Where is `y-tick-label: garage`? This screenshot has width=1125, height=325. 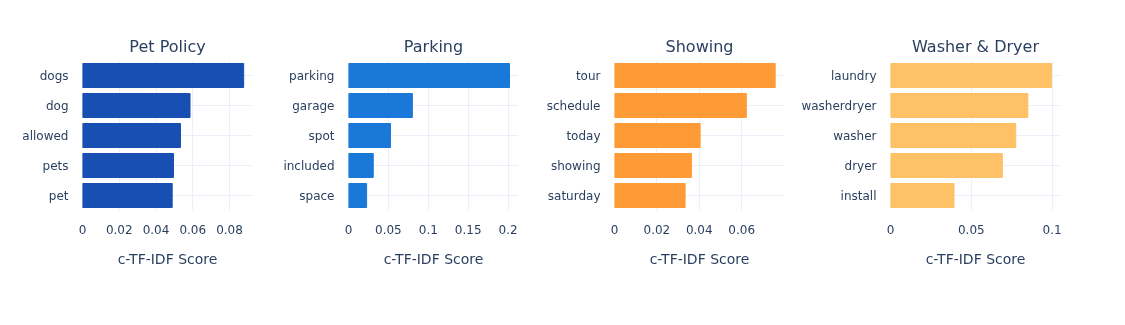
y-tick-label: garage is located at coordinates (313, 105).